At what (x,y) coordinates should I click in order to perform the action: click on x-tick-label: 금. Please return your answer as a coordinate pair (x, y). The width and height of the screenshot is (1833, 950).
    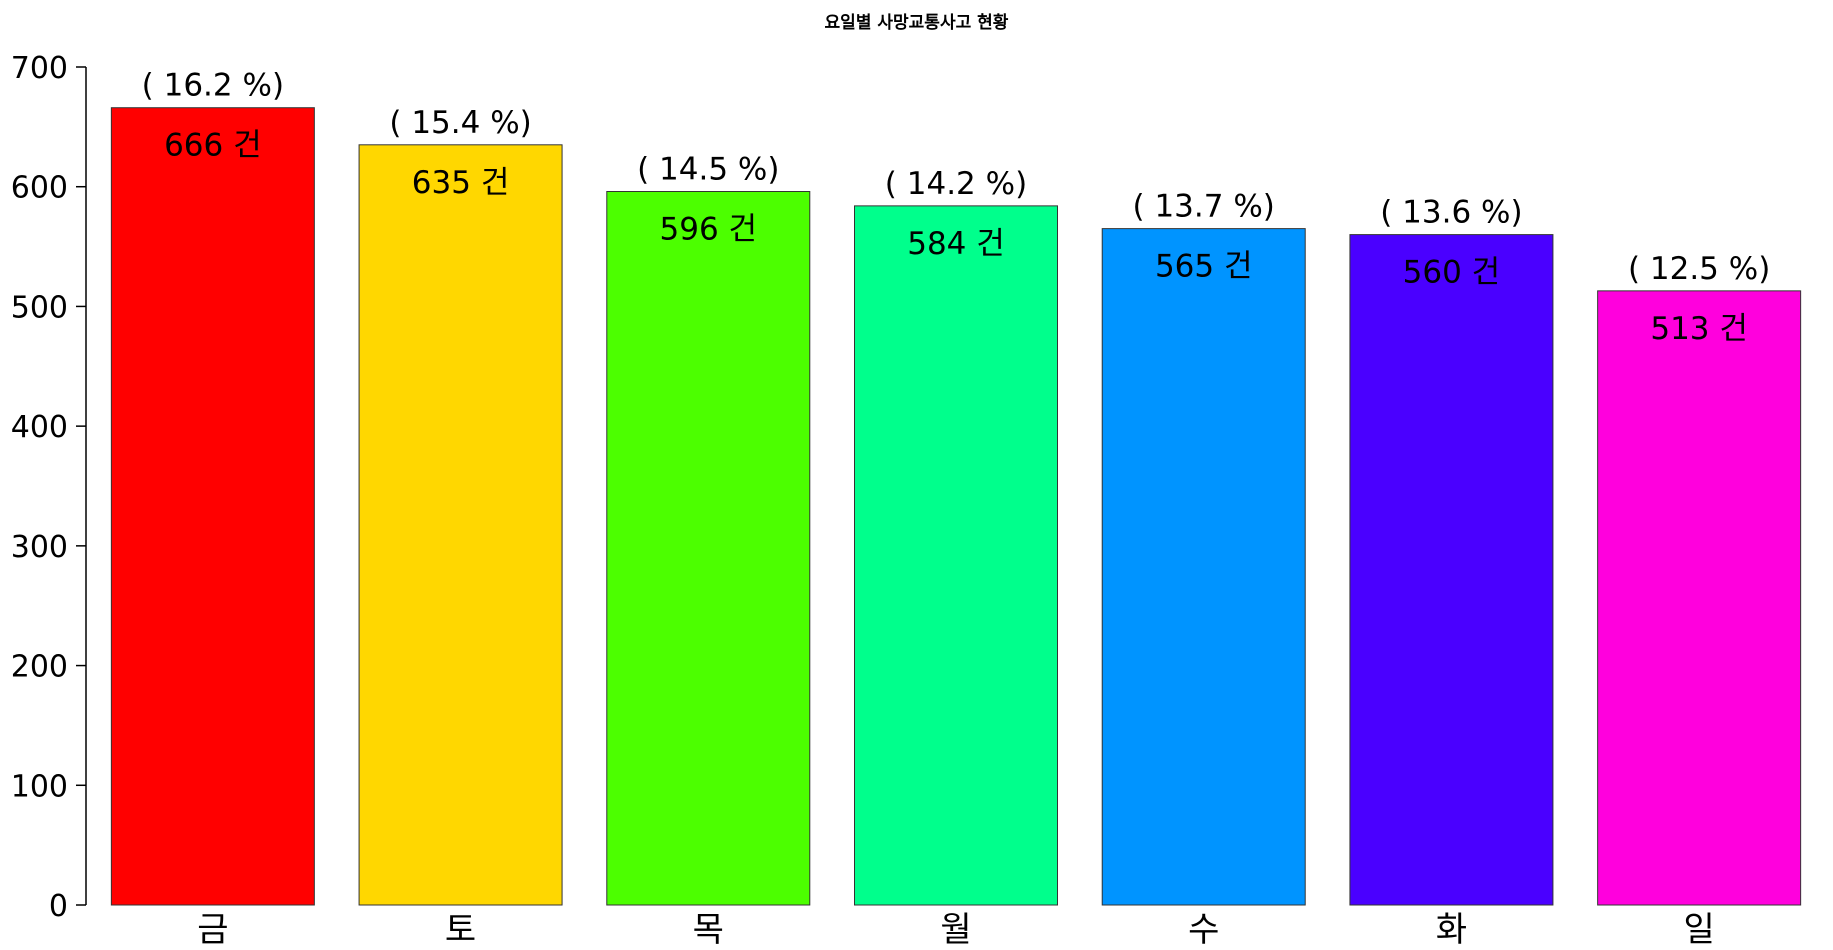
    Looking at the image, I should click on (212, 930).